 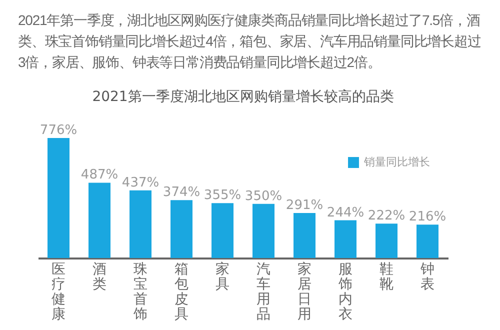 I want to click on data-label: 291%, so click(x=305, y=205).